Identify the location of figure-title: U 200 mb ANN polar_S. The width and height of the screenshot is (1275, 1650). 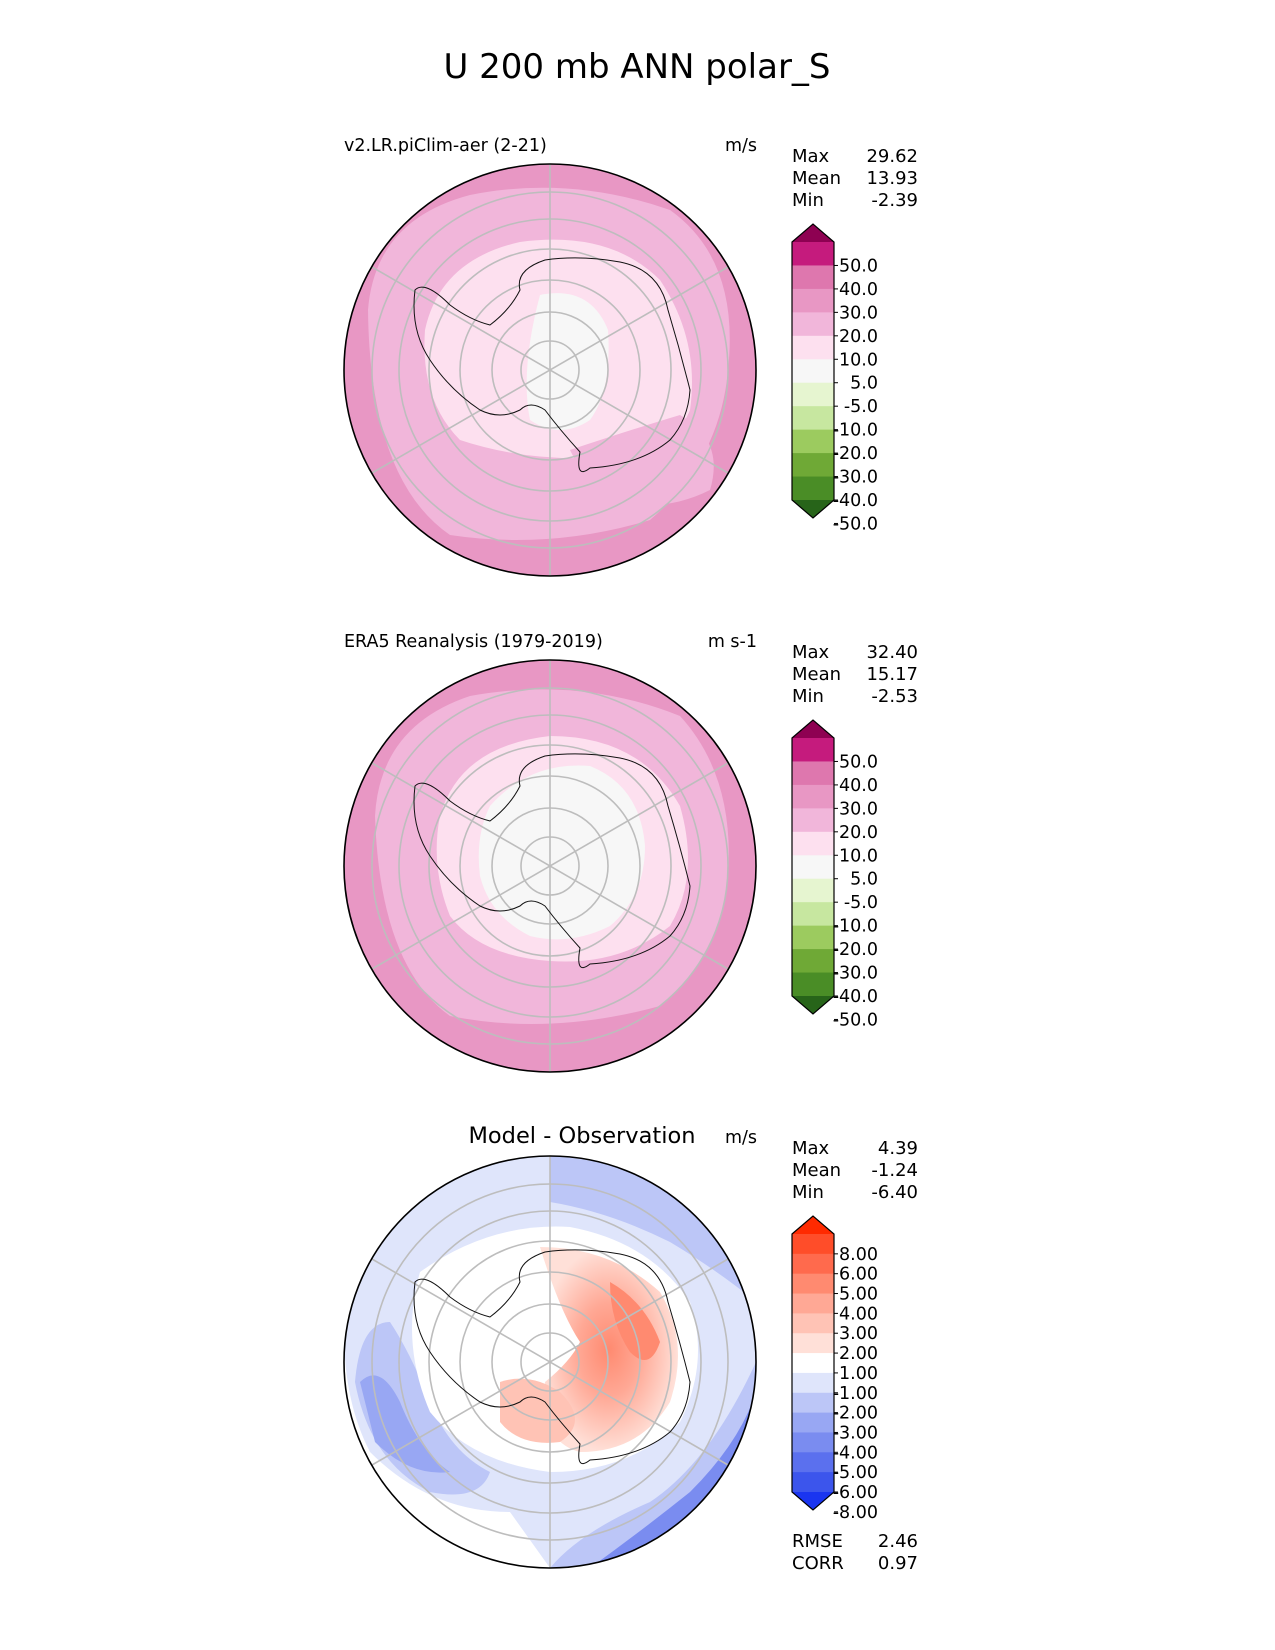
(636, 67).